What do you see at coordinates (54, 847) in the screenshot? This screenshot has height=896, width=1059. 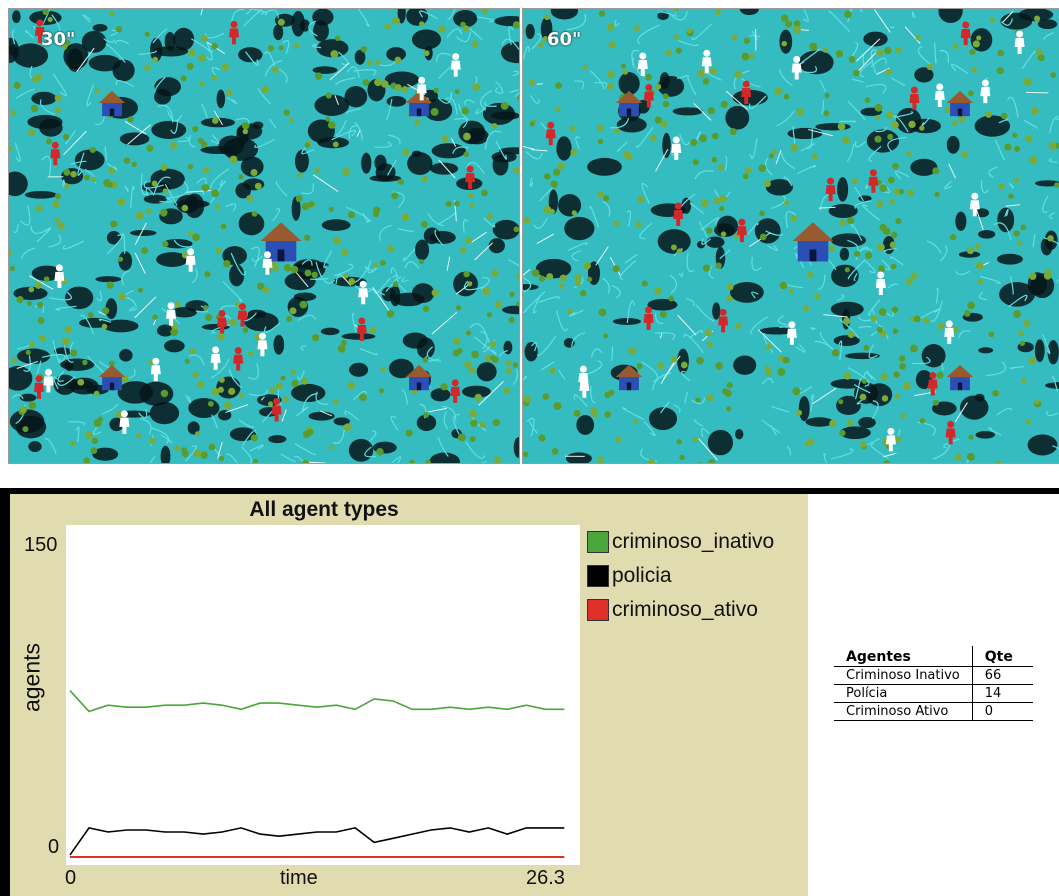 I see `y-tick-min: 0` at bounding box center [54, 847].